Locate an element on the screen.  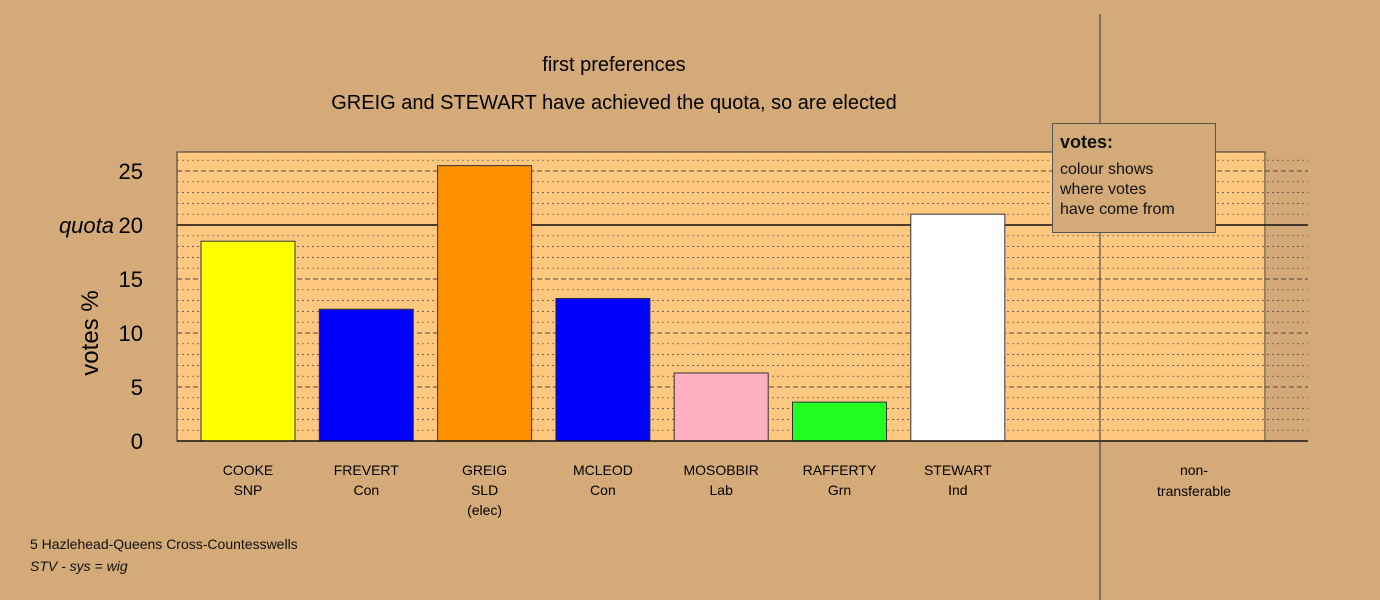
x-tick-label: RAFFERTY is located at coordinates (840, 470).